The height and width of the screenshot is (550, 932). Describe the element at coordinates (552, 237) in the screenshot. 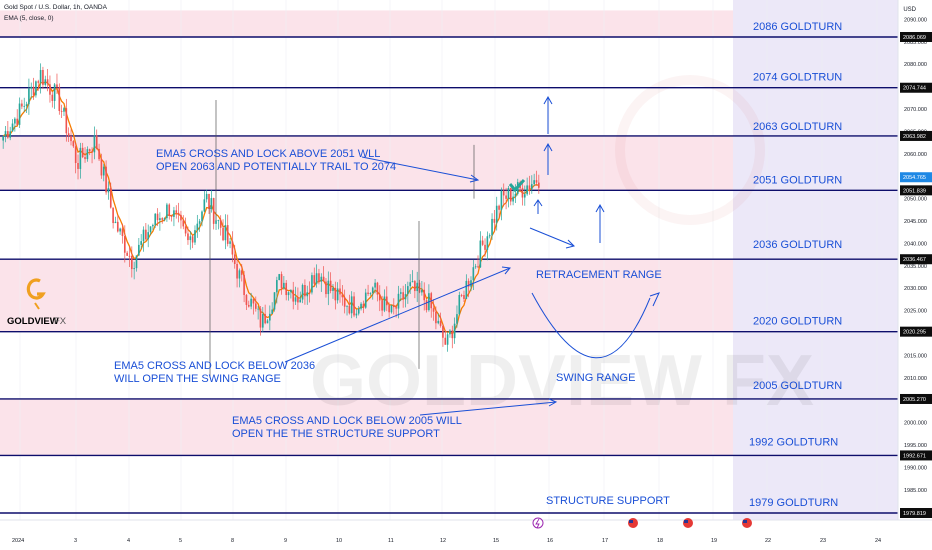

I see `arrow-down-right` at that location.